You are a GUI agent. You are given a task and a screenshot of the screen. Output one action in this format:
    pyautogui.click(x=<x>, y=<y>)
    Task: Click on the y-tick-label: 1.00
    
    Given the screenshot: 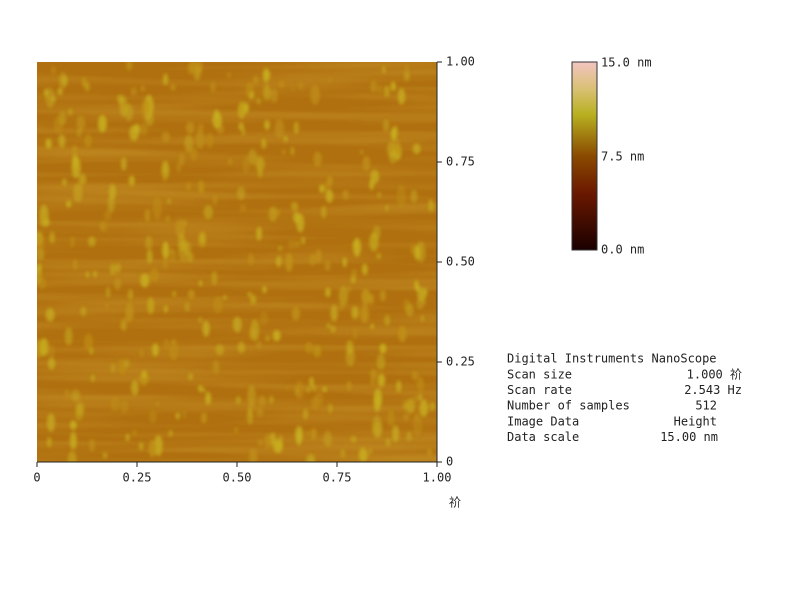 What is the action you would take?
    pyautogui.click(x=460, y=62)
    